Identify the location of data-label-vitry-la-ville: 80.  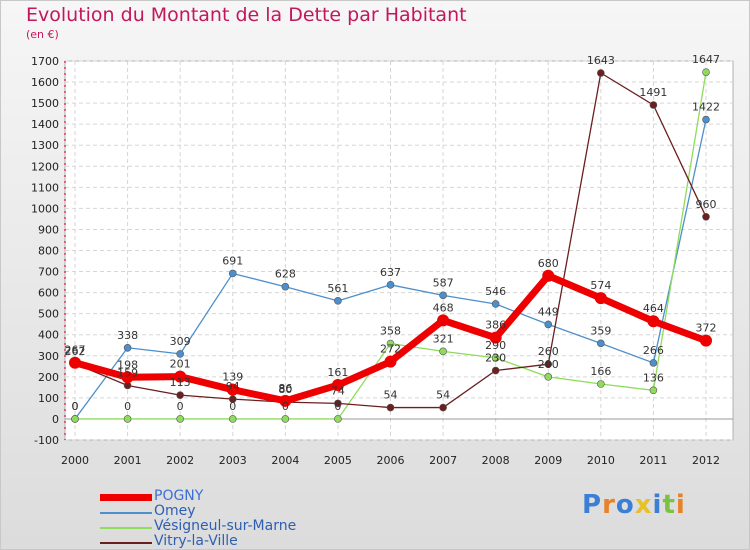
(285, 389).